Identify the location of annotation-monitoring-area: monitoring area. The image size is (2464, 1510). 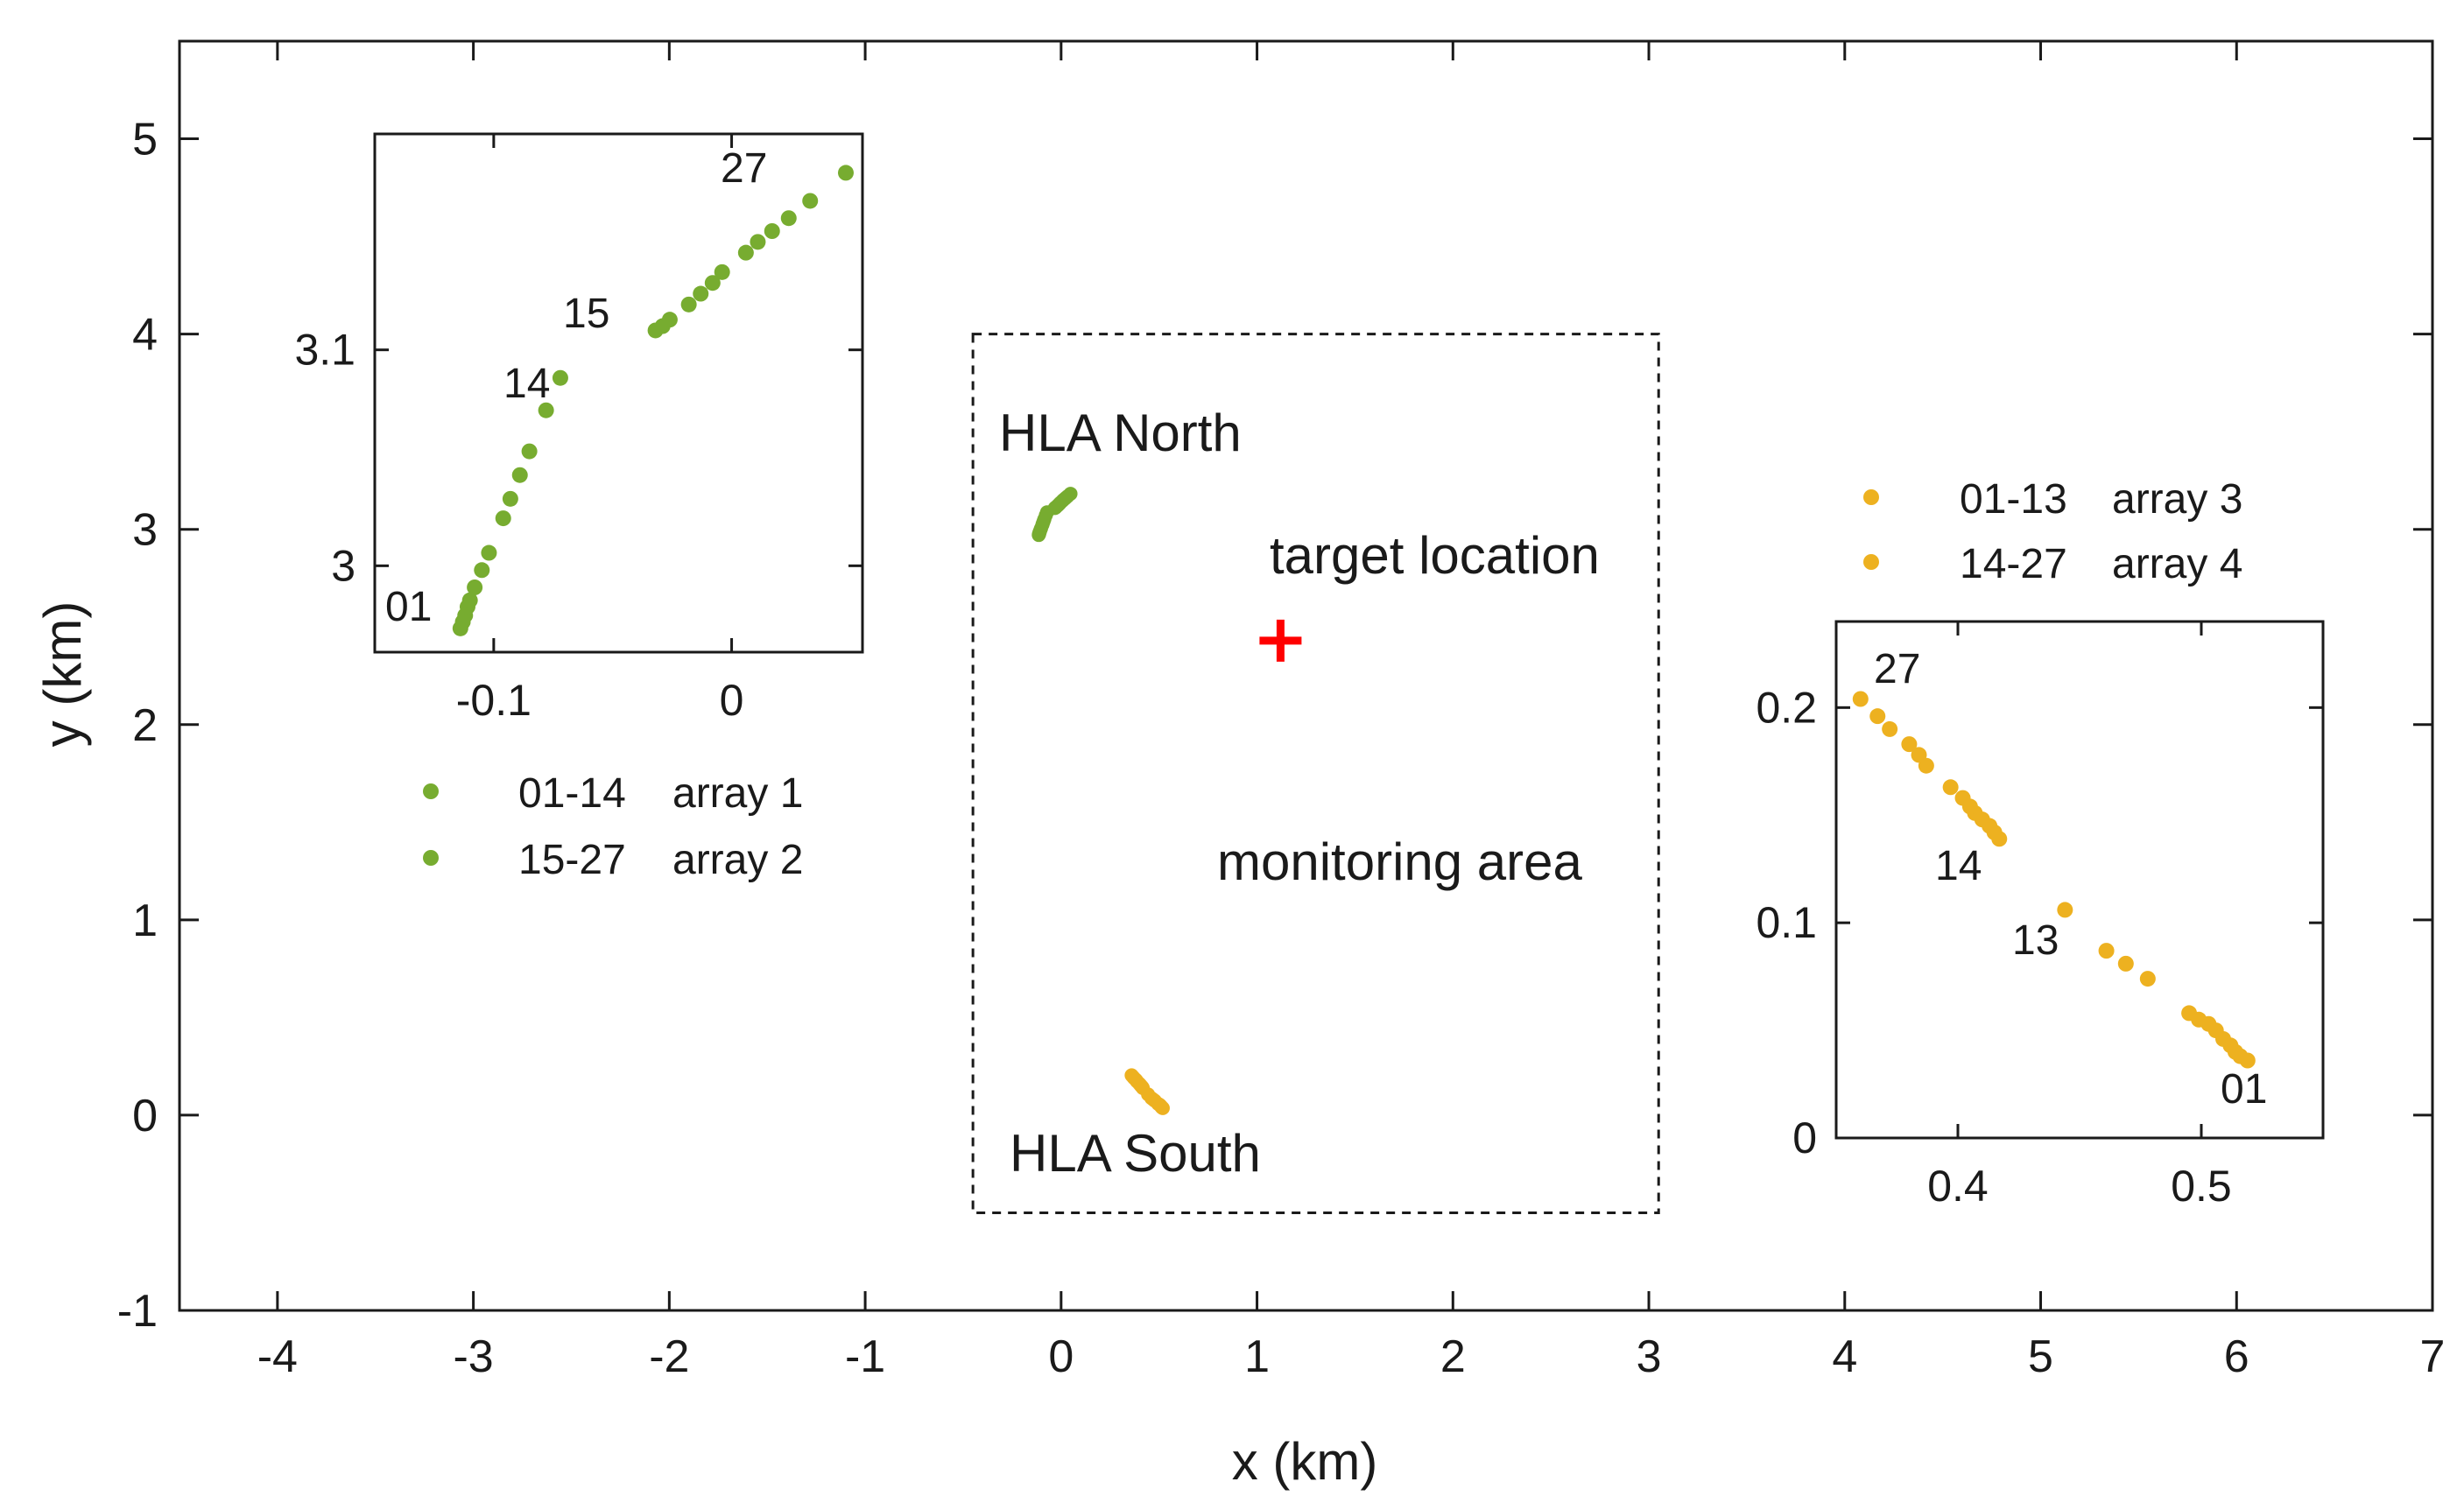
(1400, 861).